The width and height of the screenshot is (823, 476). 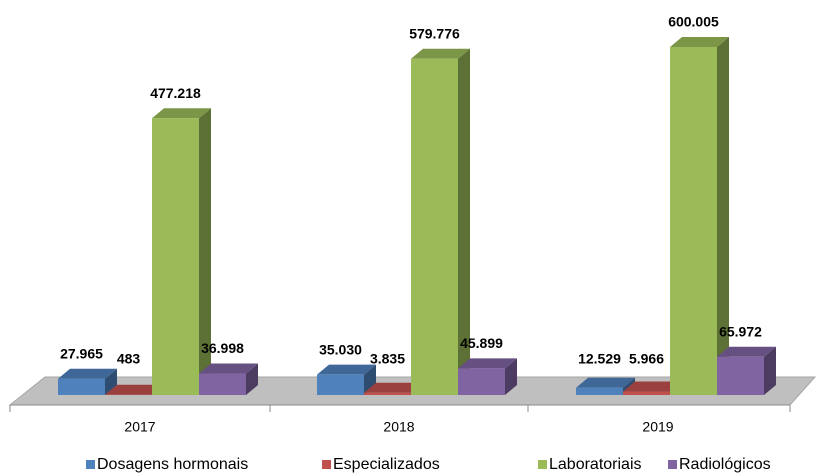 What do you see at coordinates (599, 359) in the screenshot?
I see `value-label: 12.529` at bounding box center [599, 359].